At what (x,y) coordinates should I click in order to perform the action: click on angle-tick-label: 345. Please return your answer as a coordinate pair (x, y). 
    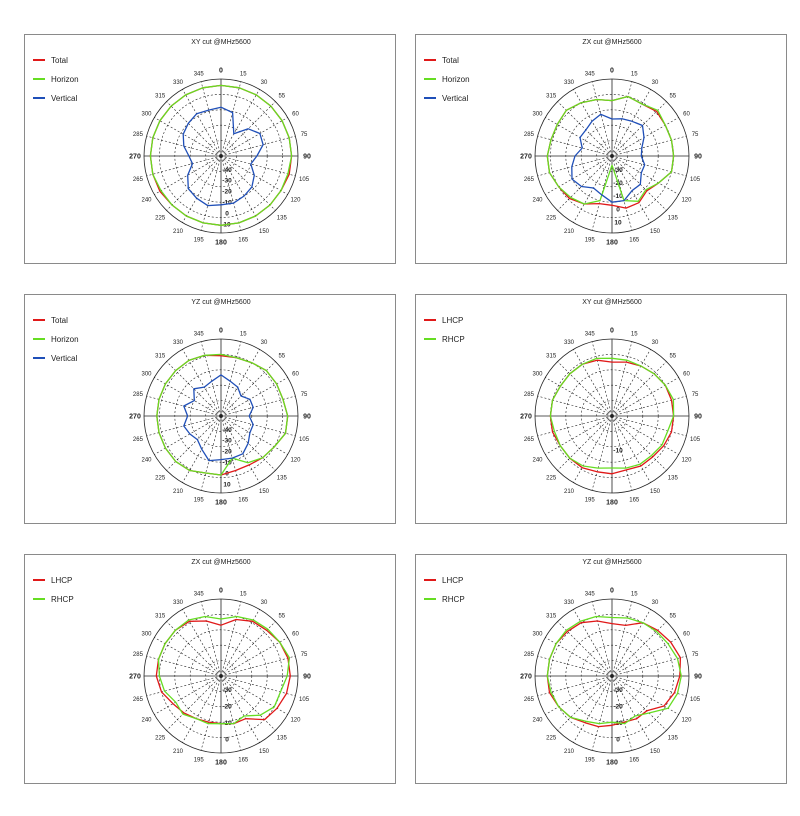
    Looking at the image, I should click on (590, 594).